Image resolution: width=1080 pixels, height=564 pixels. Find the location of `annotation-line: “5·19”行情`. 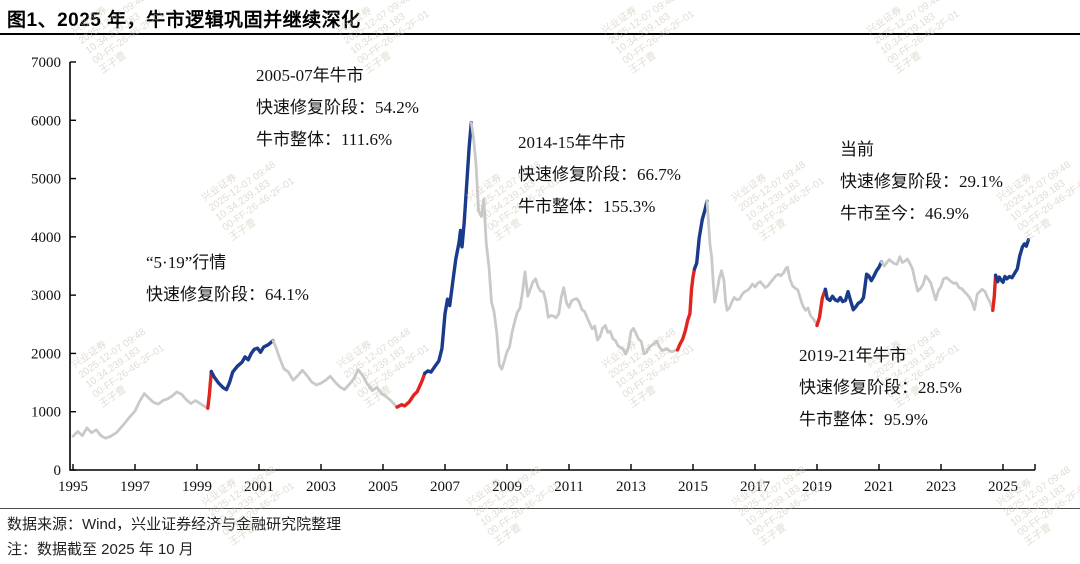

annotation-line: “5·19”行情 is located at coordinates (186, 262).